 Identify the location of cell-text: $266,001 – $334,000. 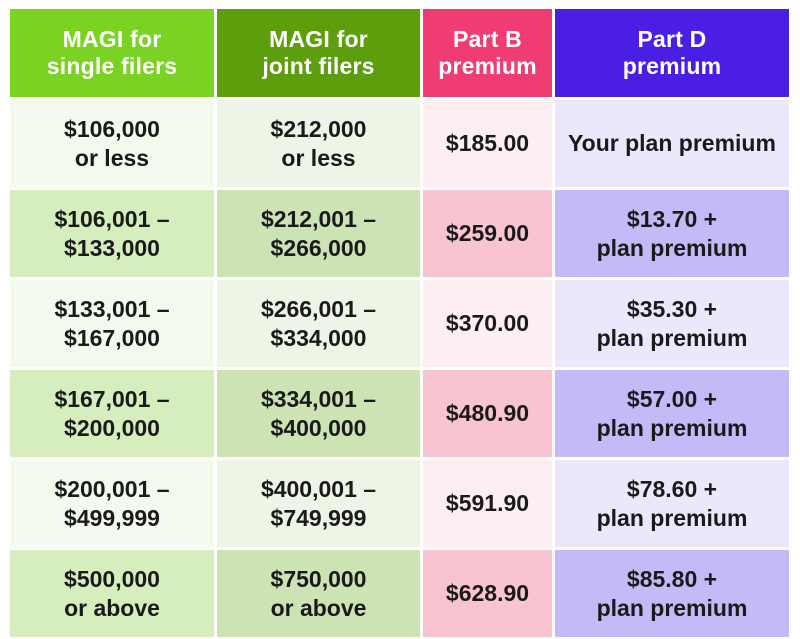
(318, 323).